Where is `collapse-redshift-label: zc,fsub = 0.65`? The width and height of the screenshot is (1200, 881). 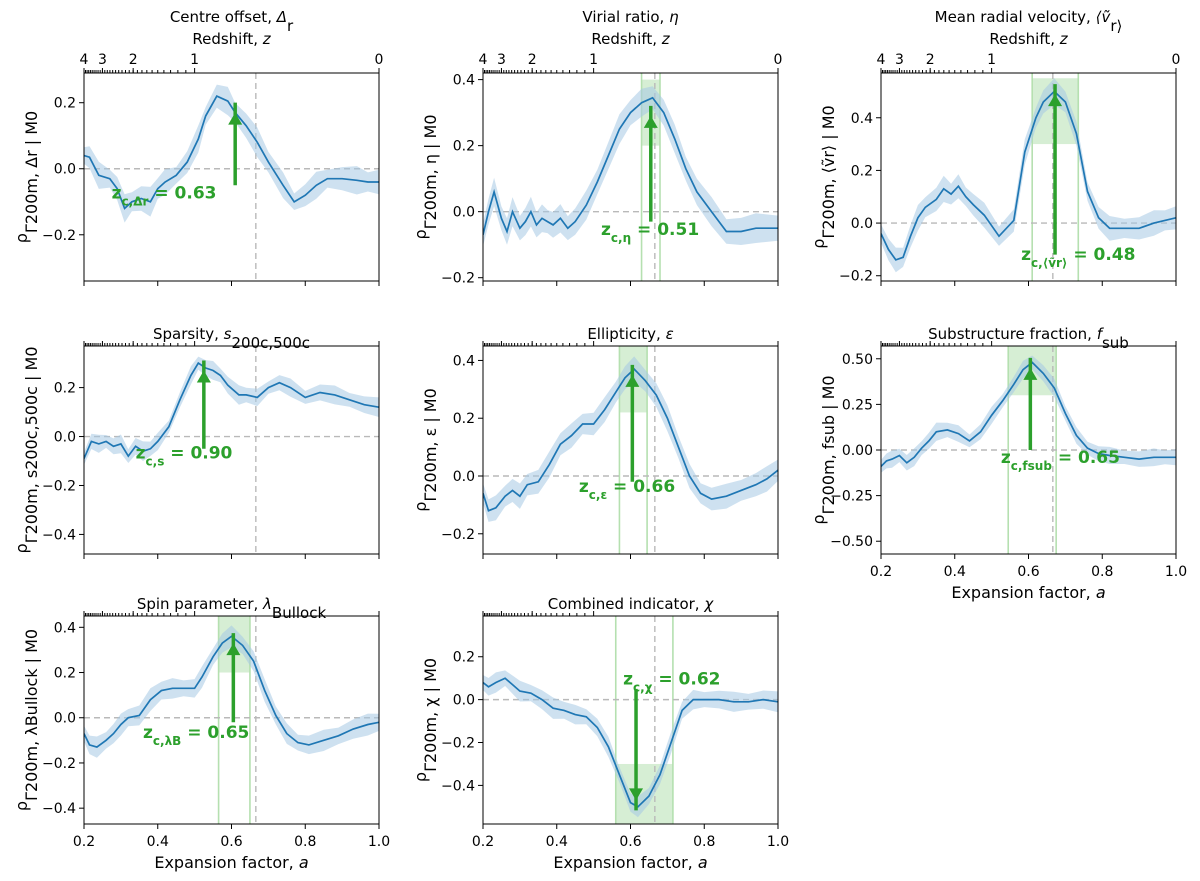
collapse-redshift-label: zc,fsub = 0.65 is located at coordinates (1060, 460).